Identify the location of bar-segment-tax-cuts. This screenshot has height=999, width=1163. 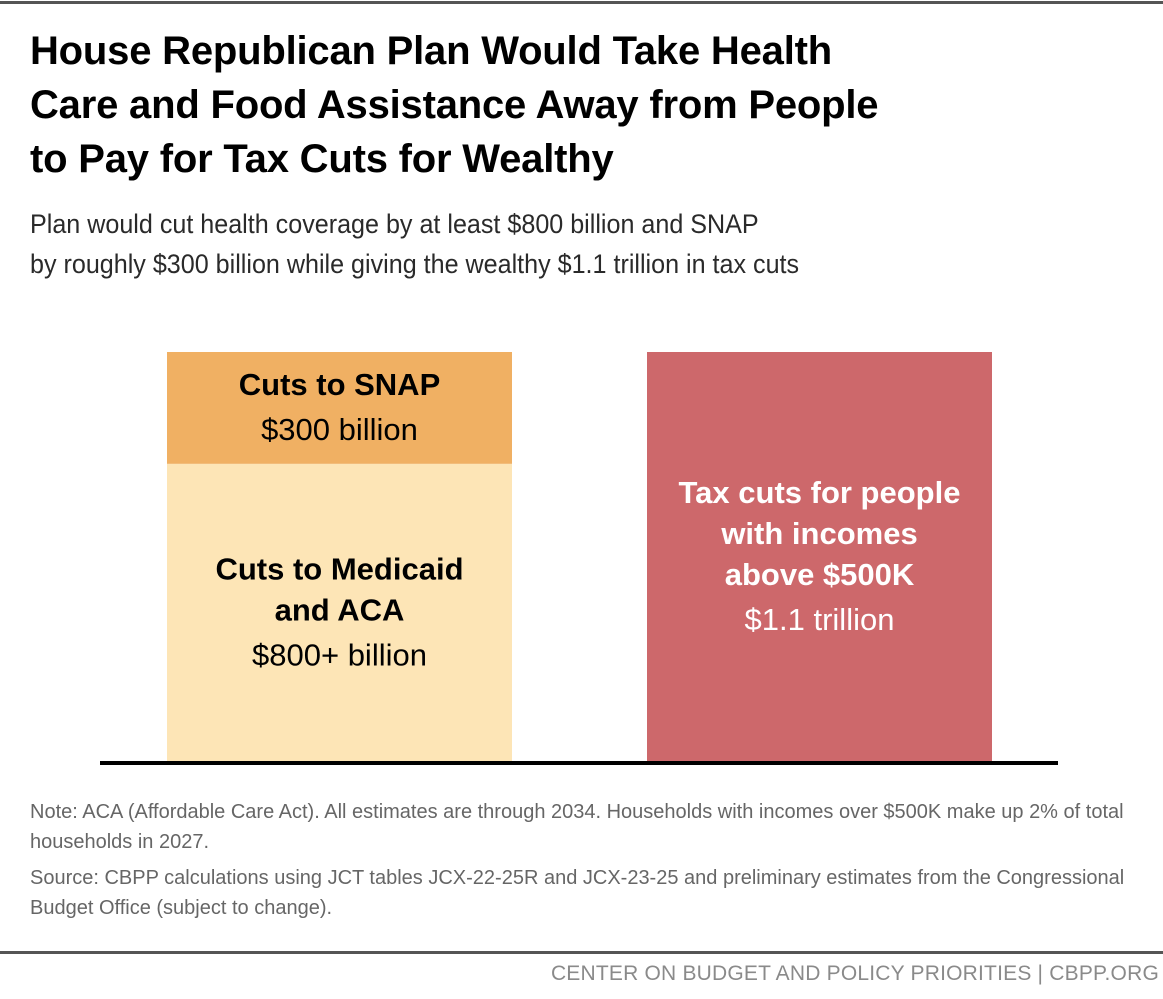
(819, 557).